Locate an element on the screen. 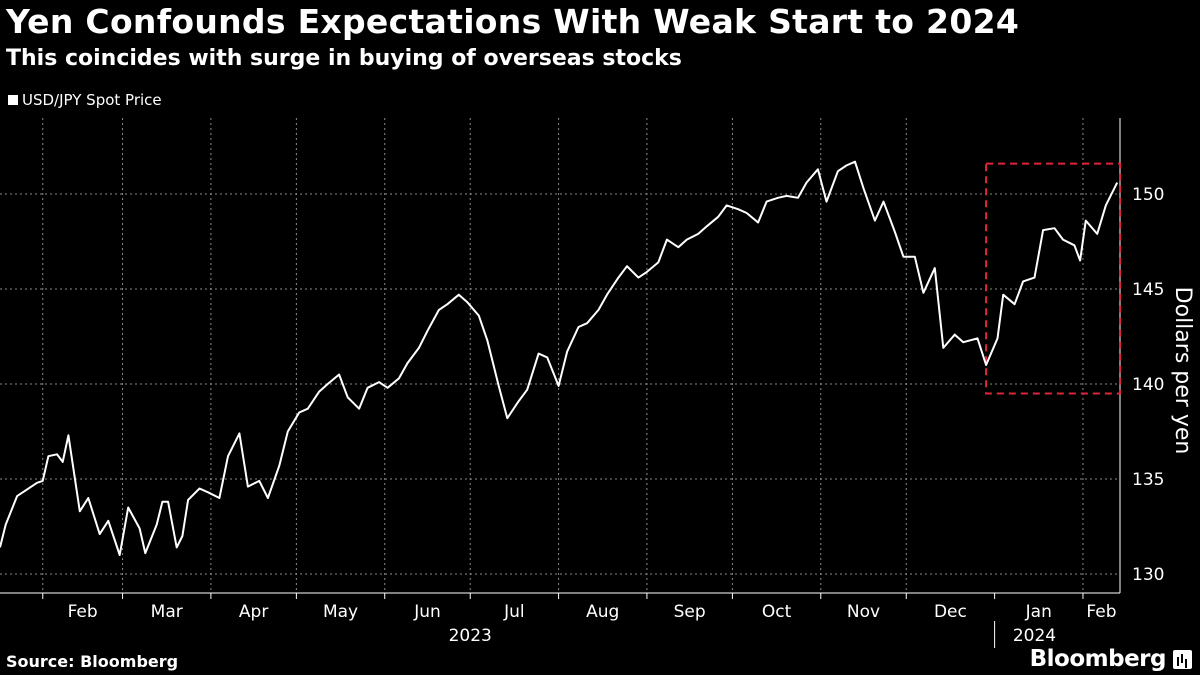 The image size is (1200, 675). y-tick-label: 145 is located at coordinates (1148, 290).